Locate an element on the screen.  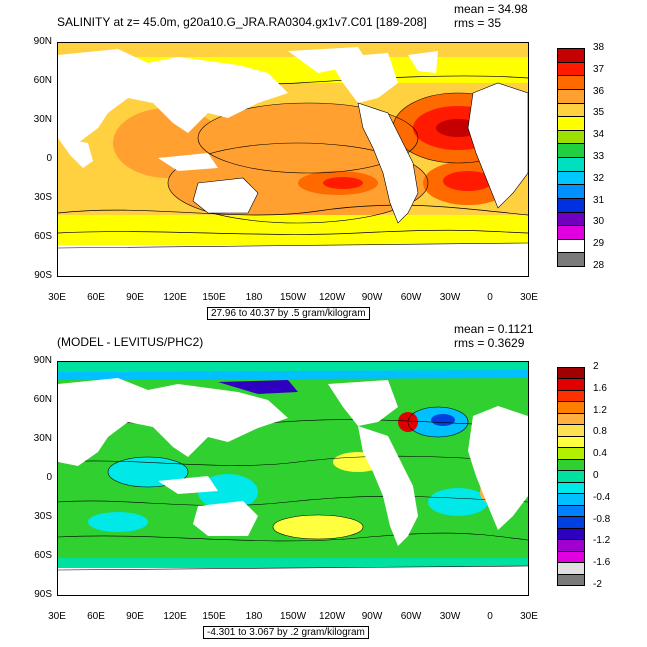
colorbar-tick-label: 35 is located at coordinates (599, 112).